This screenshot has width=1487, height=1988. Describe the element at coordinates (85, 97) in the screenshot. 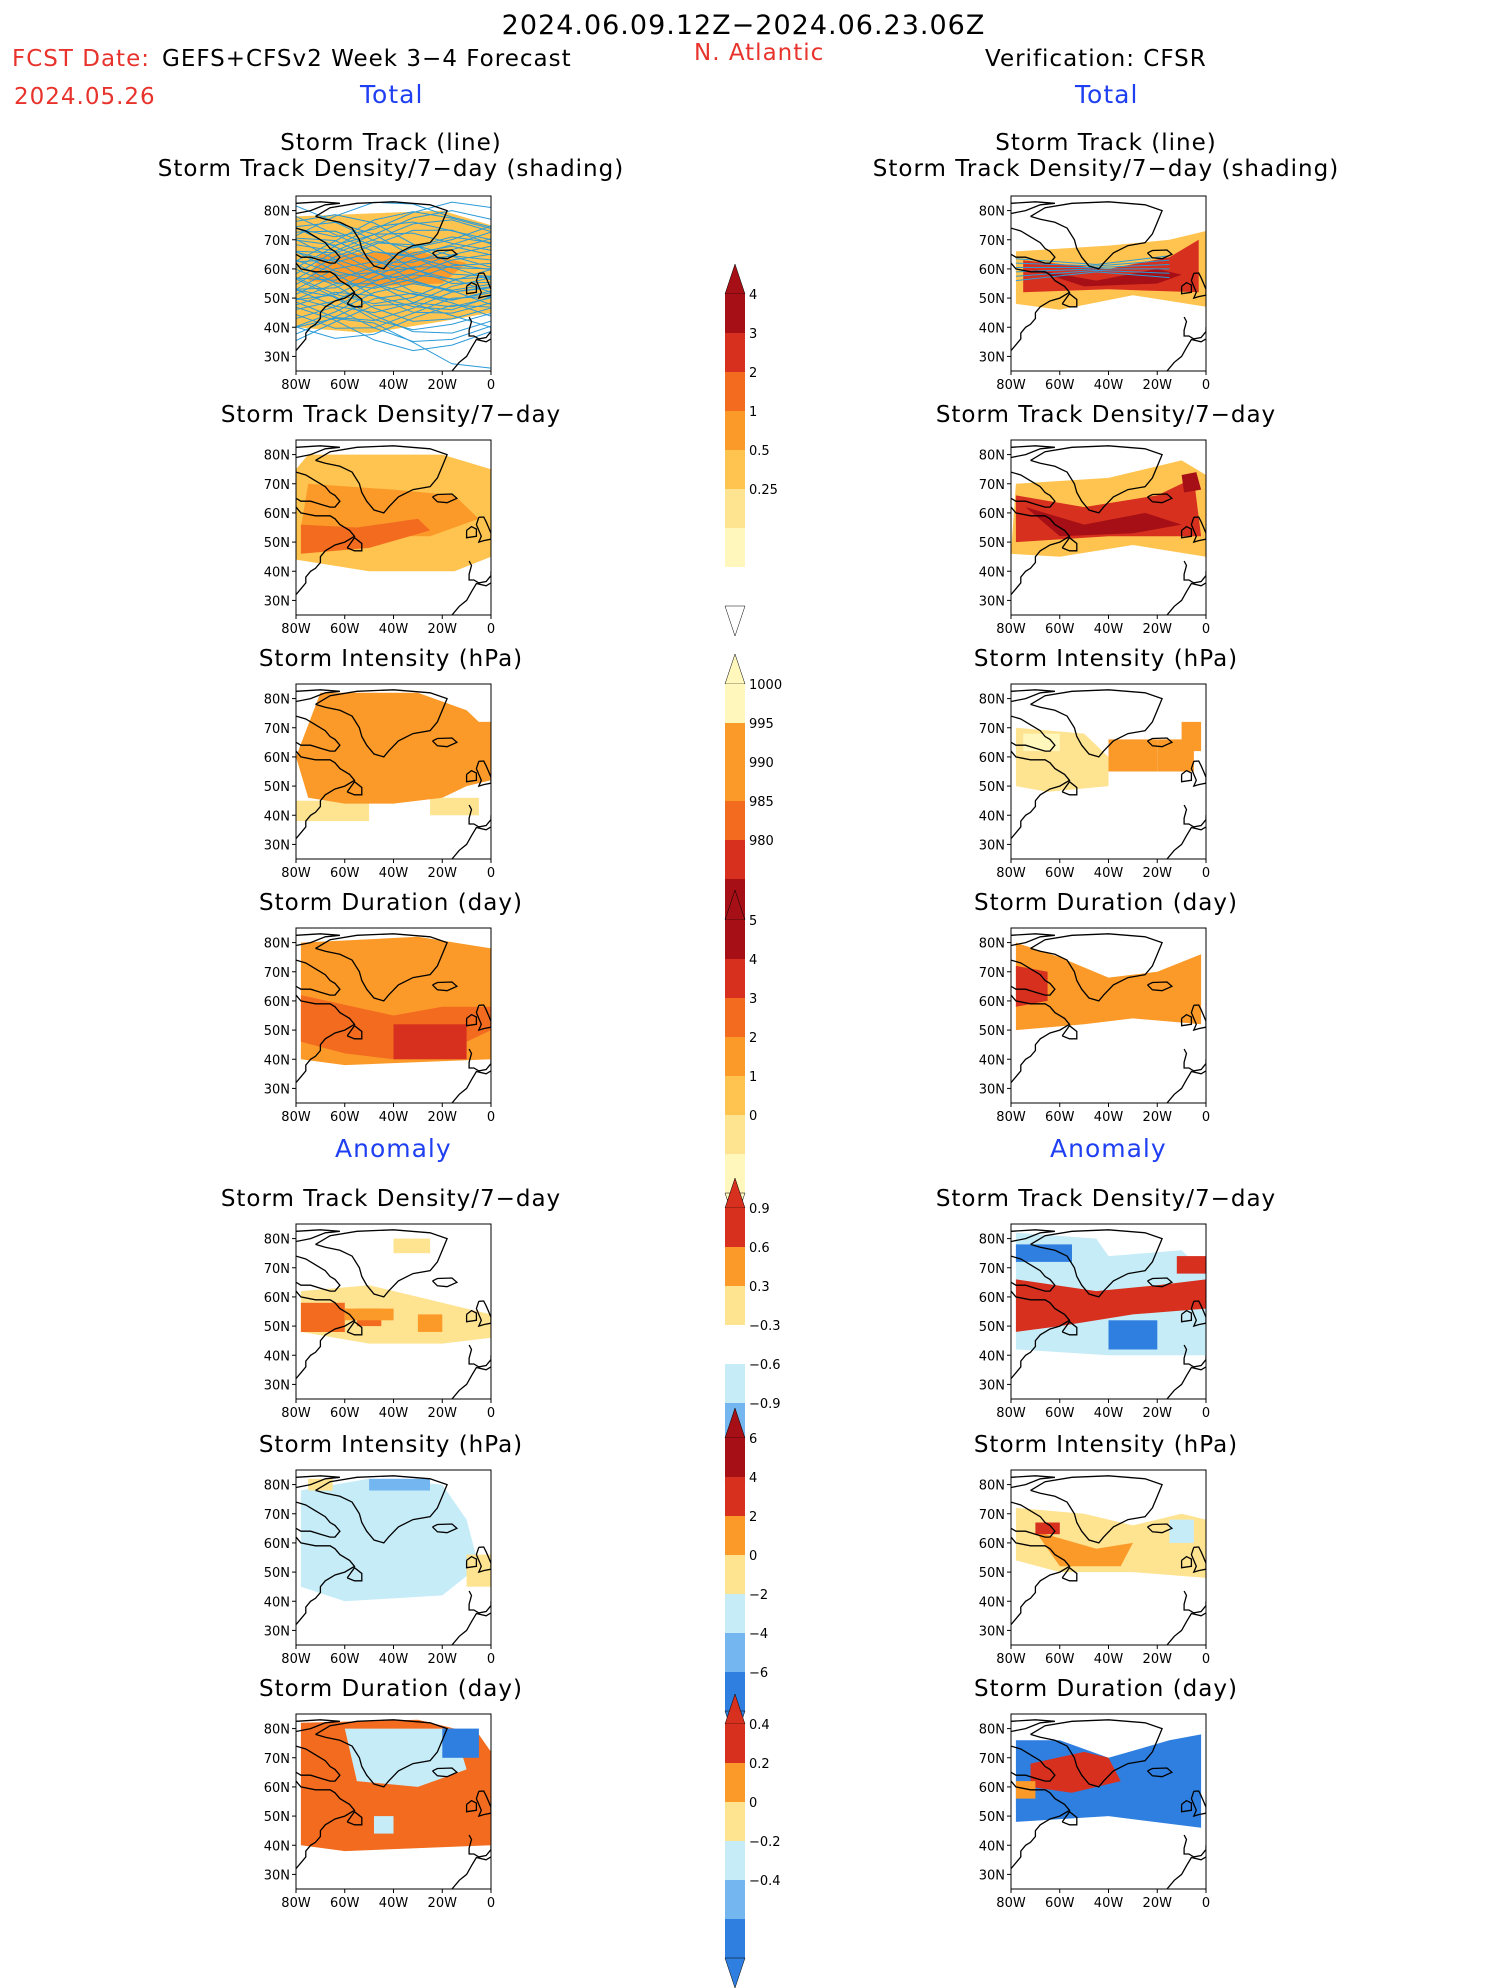

I see `fcst-date: 2024.05.26` at that location.